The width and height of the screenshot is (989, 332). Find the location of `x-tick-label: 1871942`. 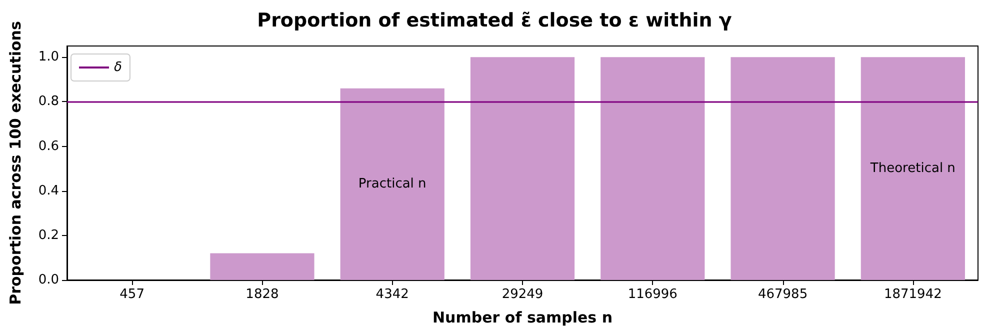

x-tick-label: 1871942 is located at coordinates (913, 294).